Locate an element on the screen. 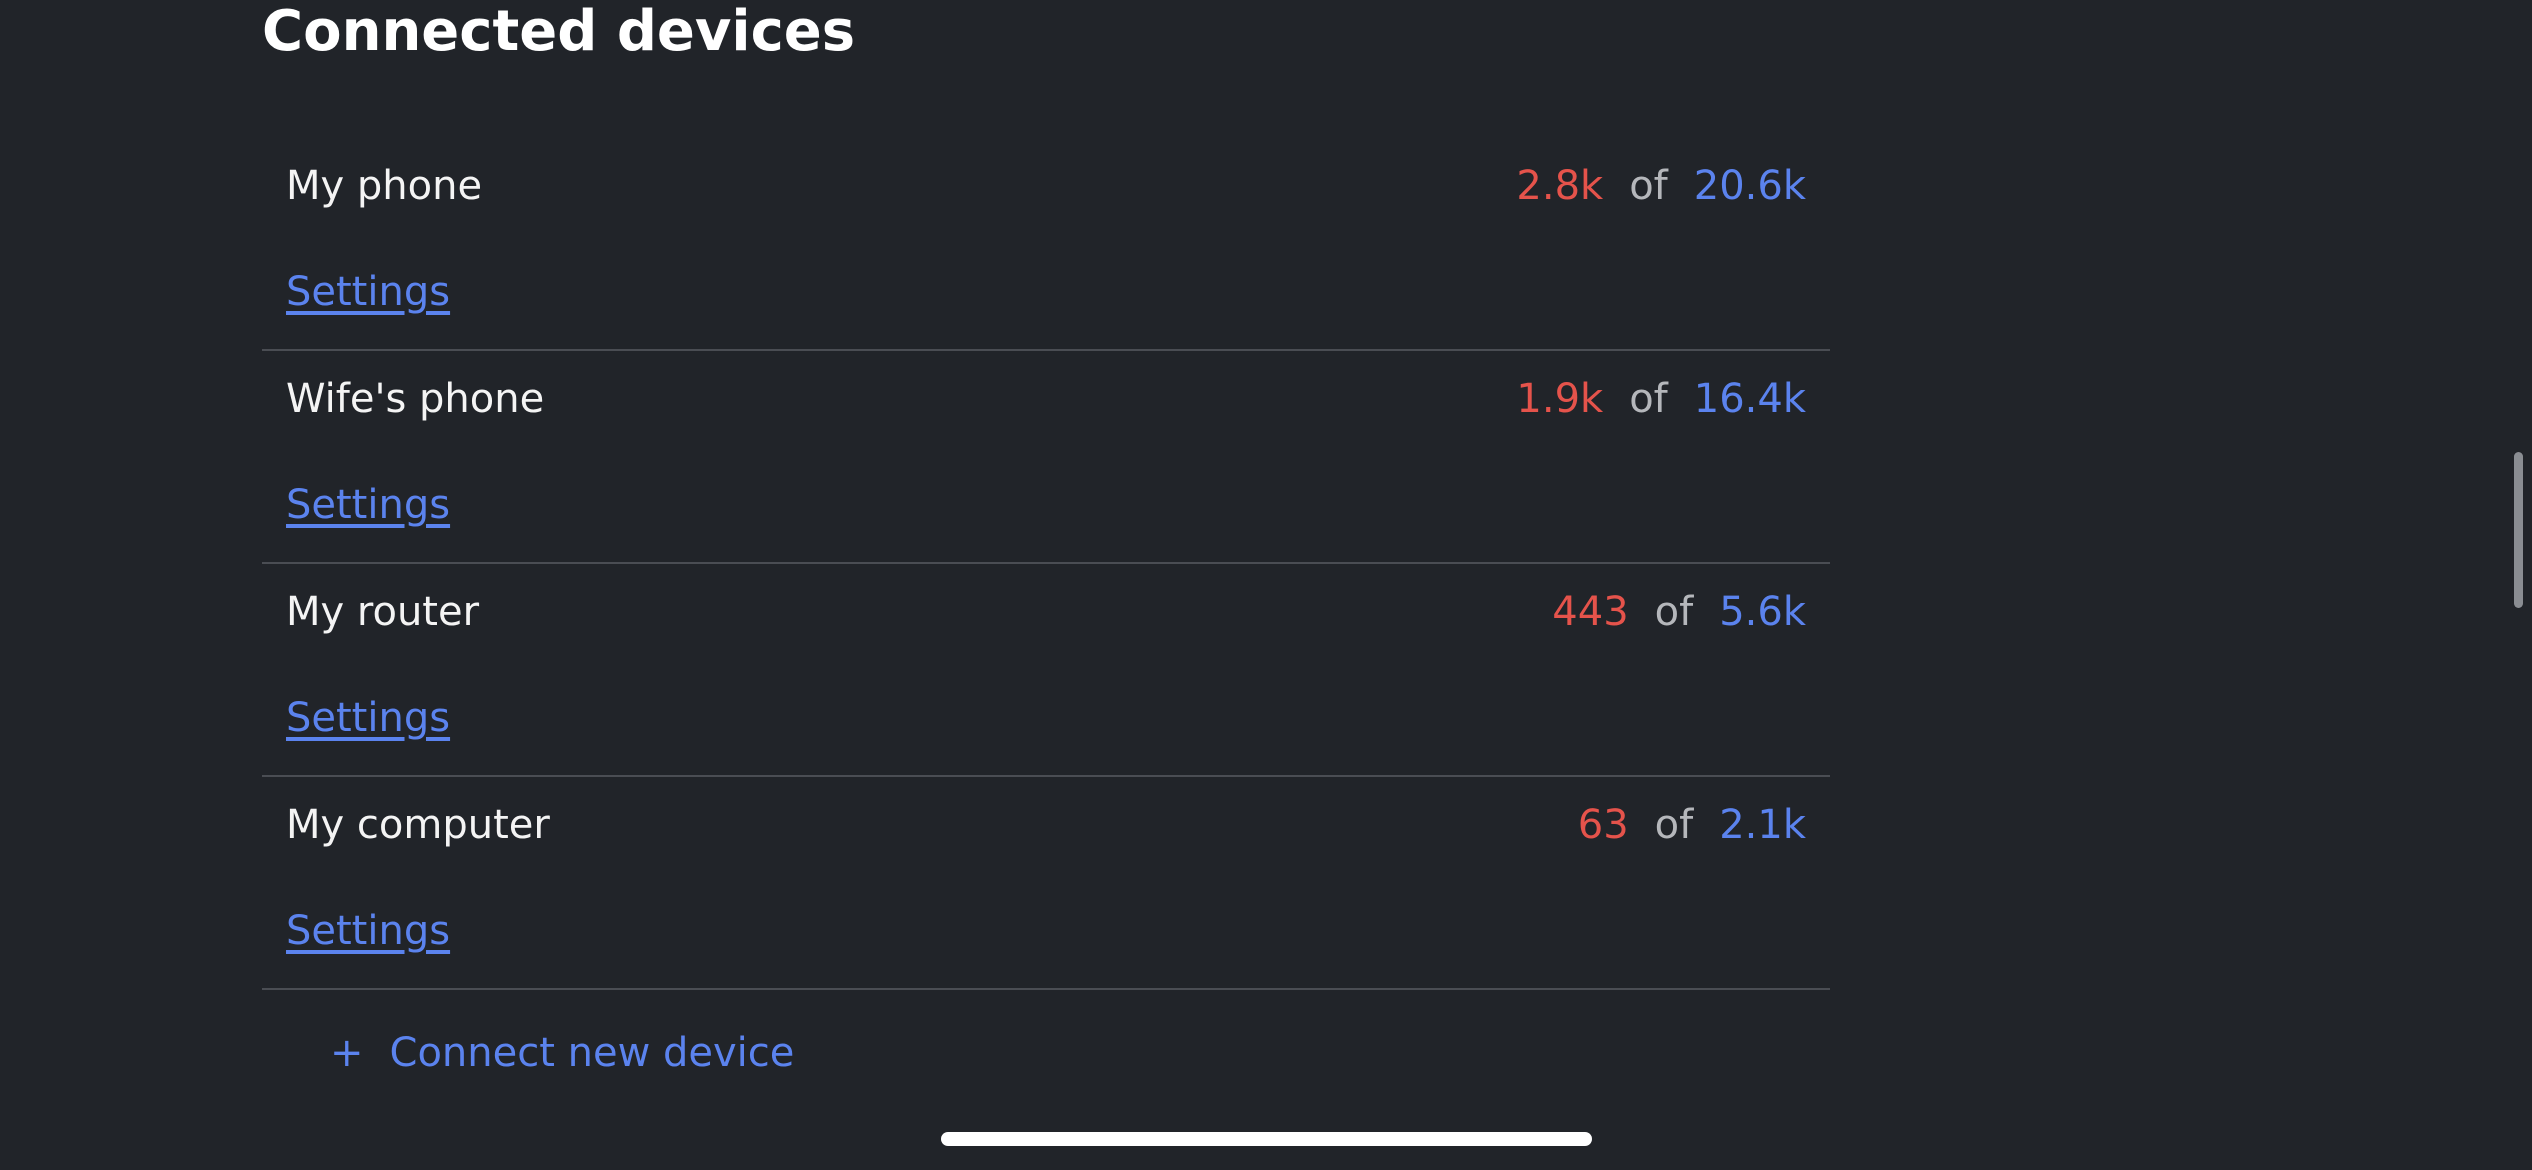 The width and height of the screenshot is (2532, 1170). usage-total: 20.6k is located at coordinates (1749, 186).